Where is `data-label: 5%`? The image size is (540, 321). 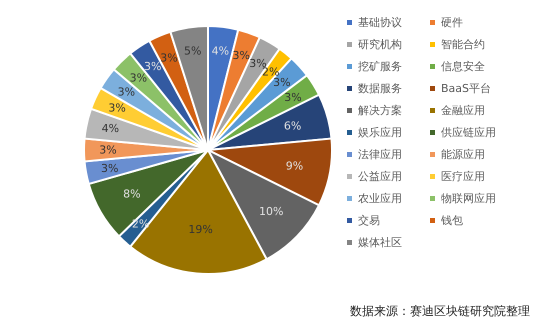
data-label: 5% is located at coordinates (193, 51).